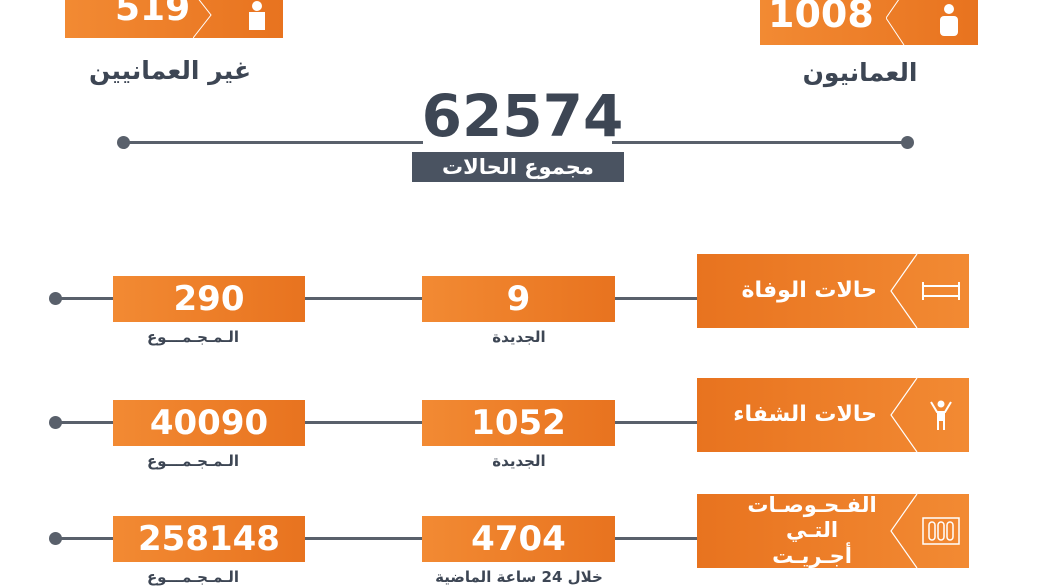  Describe the element at coordinates (941, 531) in the screenshot. I see `test-tubes-icon` at that location.